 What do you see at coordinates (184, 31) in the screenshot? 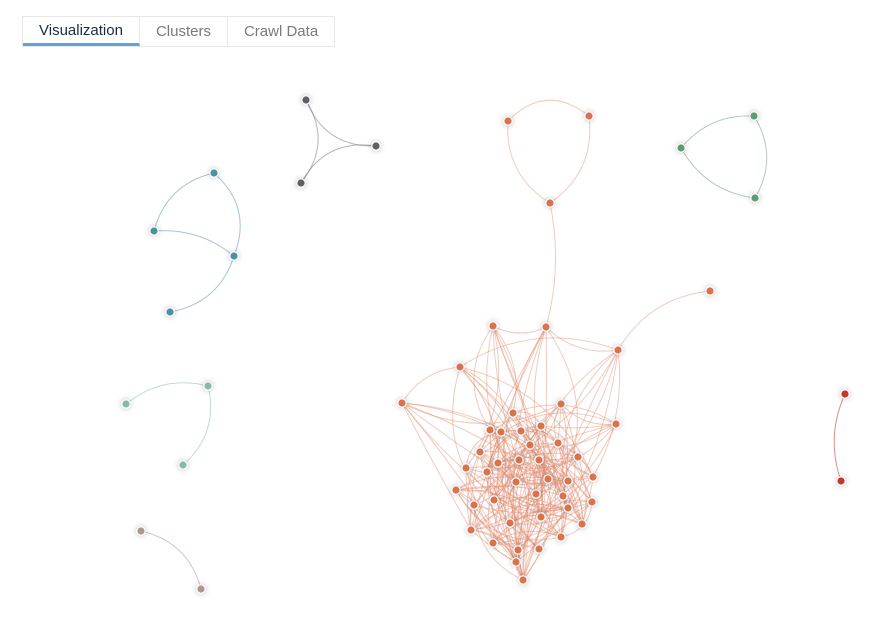
I see `tab: Clusters` at bounding box center [184, 31].